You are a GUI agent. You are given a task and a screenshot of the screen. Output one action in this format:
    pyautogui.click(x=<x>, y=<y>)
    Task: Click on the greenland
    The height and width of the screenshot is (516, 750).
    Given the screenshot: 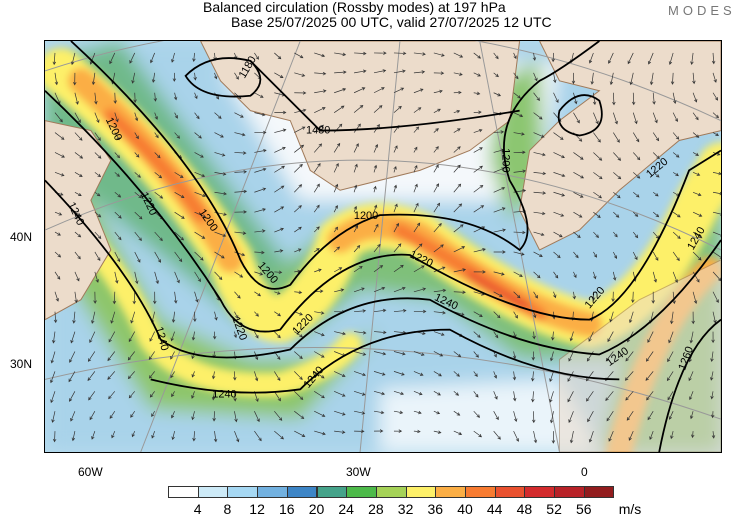 What is the action you would take?
    pyautogui.click(x=360, y=116)
    